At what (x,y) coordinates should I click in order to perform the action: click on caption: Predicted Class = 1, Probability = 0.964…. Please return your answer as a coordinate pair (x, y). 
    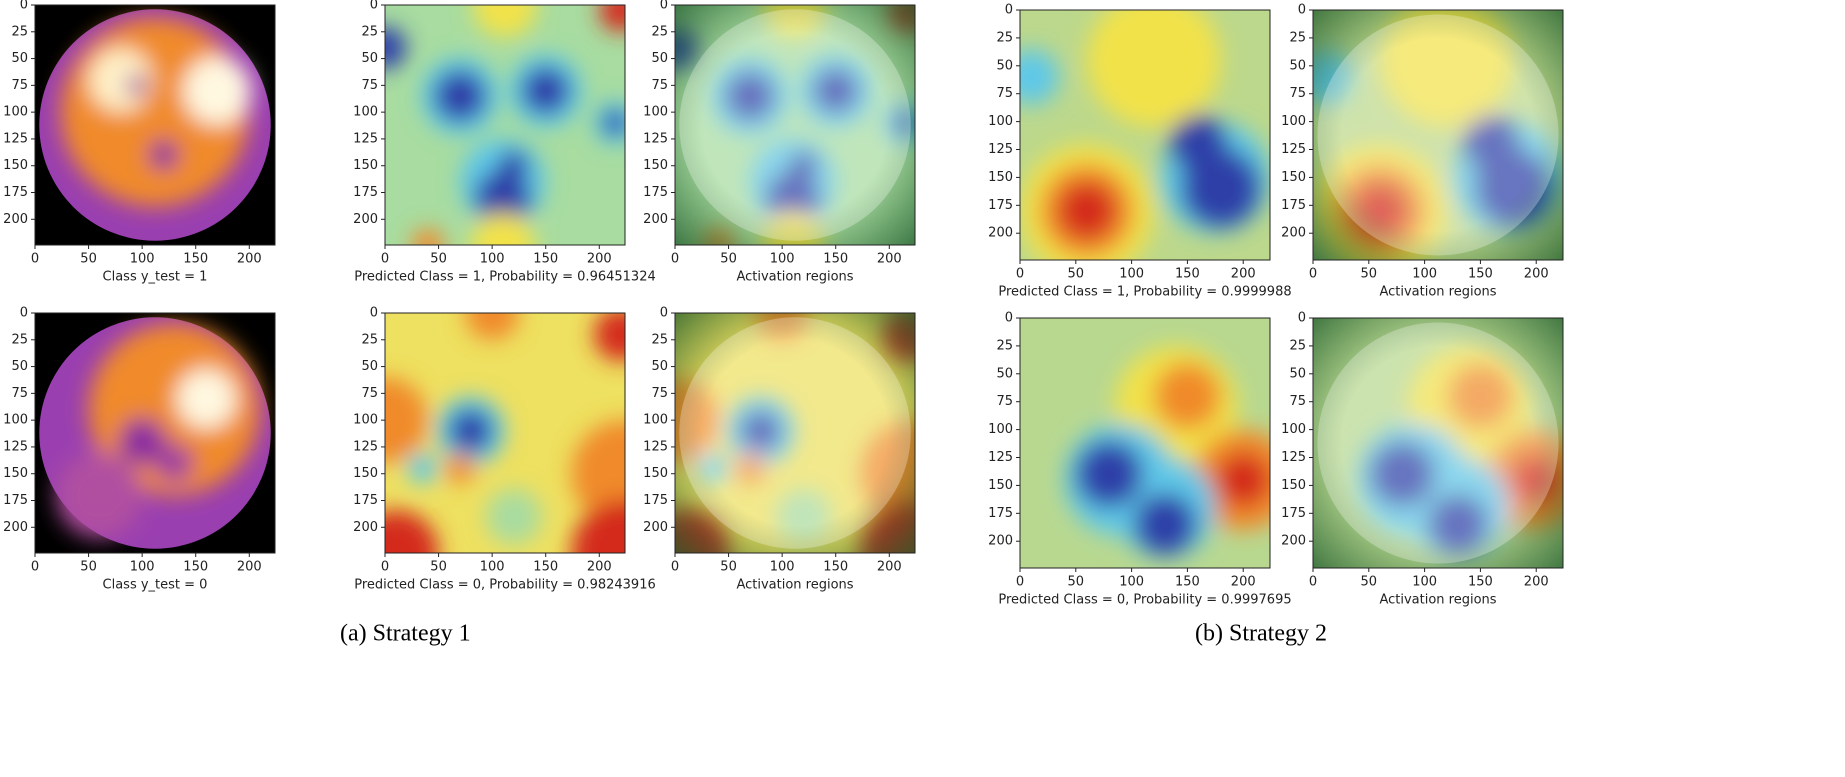
    Looking at the image, I should click on (505, 277).